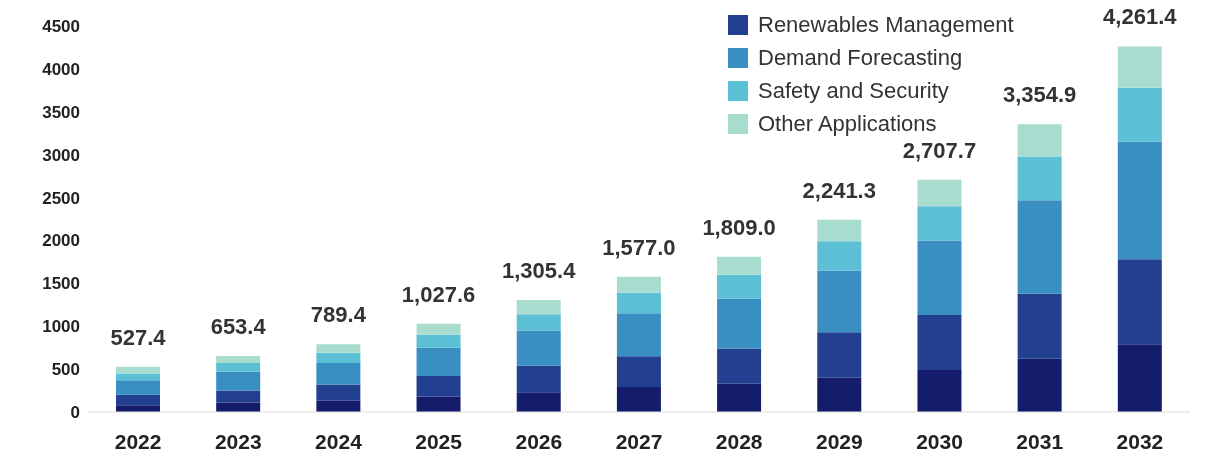 This screenshot has height=470, width=1208. I want to click on total-label: 2,707.7, so click(939, 150).